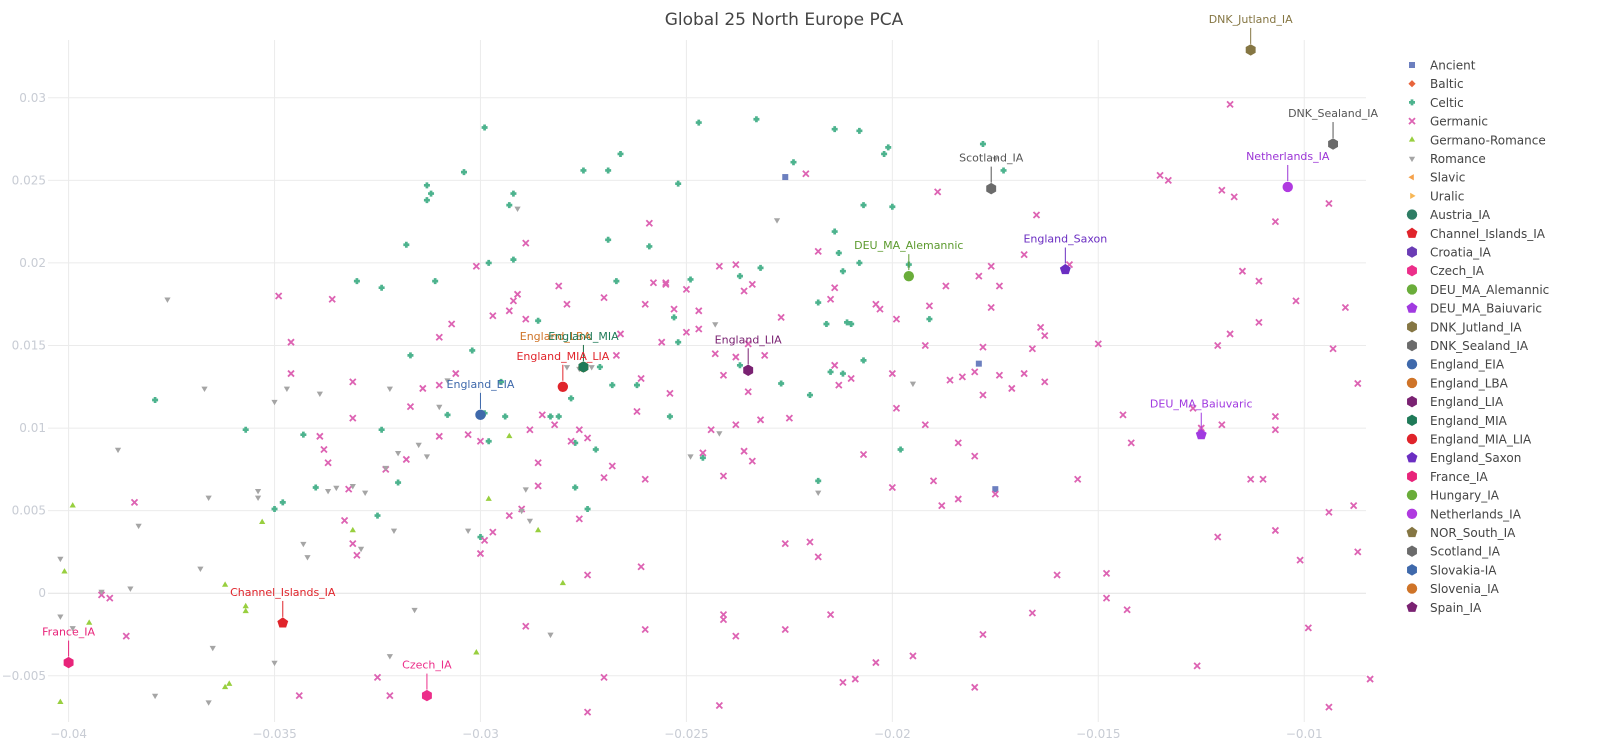 The height and width of the screenshot is (745, 1600). Describe the element at coordinates (1448, 122) in the screenshot. I see `legend-item: Germanic` at that location.